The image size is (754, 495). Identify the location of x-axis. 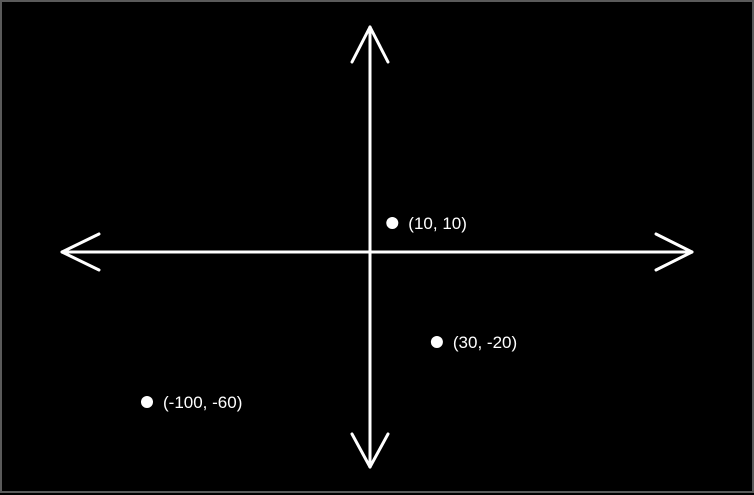
(377, 252).